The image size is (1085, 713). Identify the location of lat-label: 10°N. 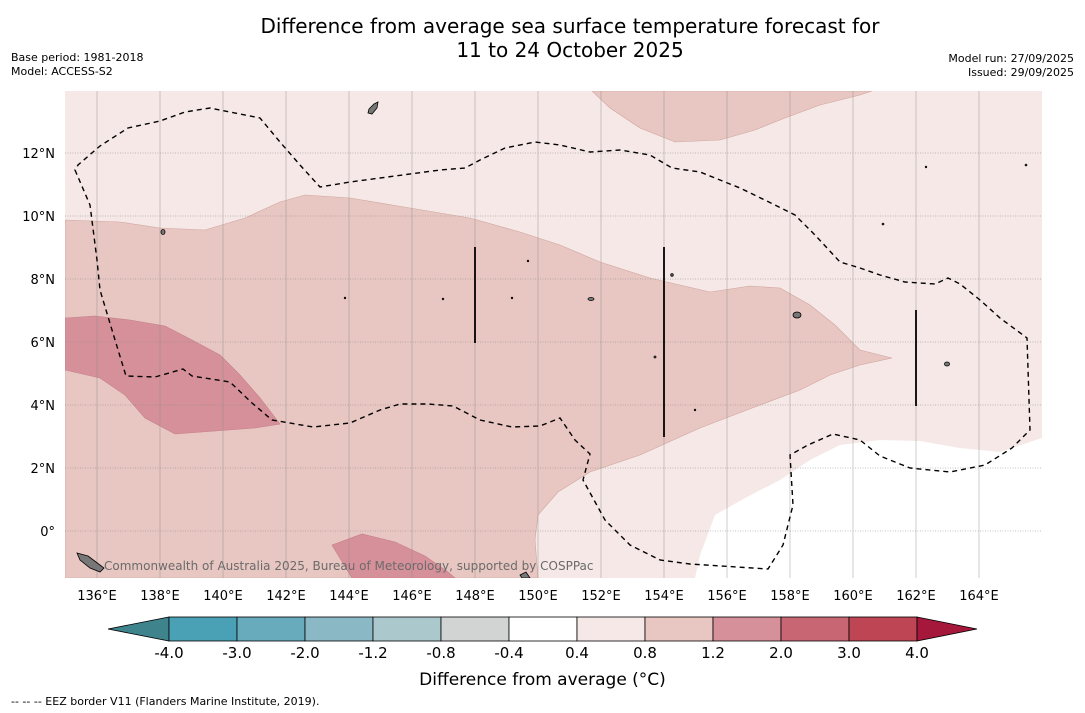
(38, 217).